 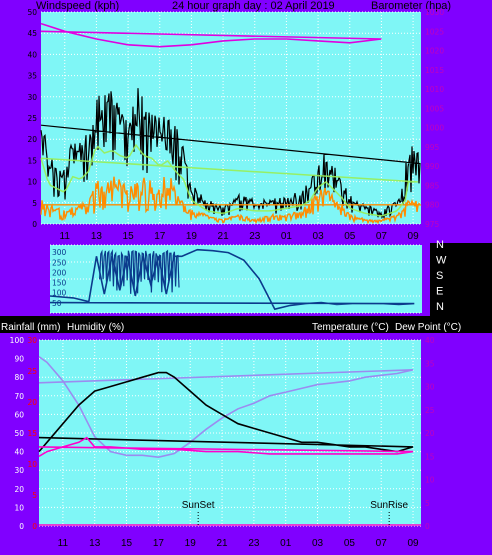 I want to click on direction-y-tick: 150, so click(x=59, y=283).